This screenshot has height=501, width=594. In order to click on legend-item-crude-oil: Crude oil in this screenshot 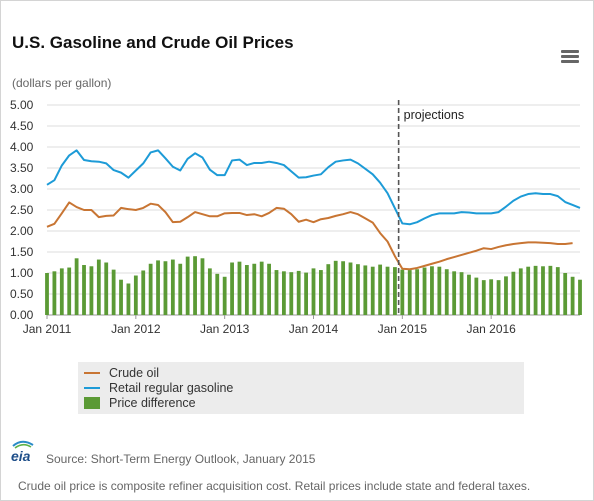, I will do `click(121, 373)`.